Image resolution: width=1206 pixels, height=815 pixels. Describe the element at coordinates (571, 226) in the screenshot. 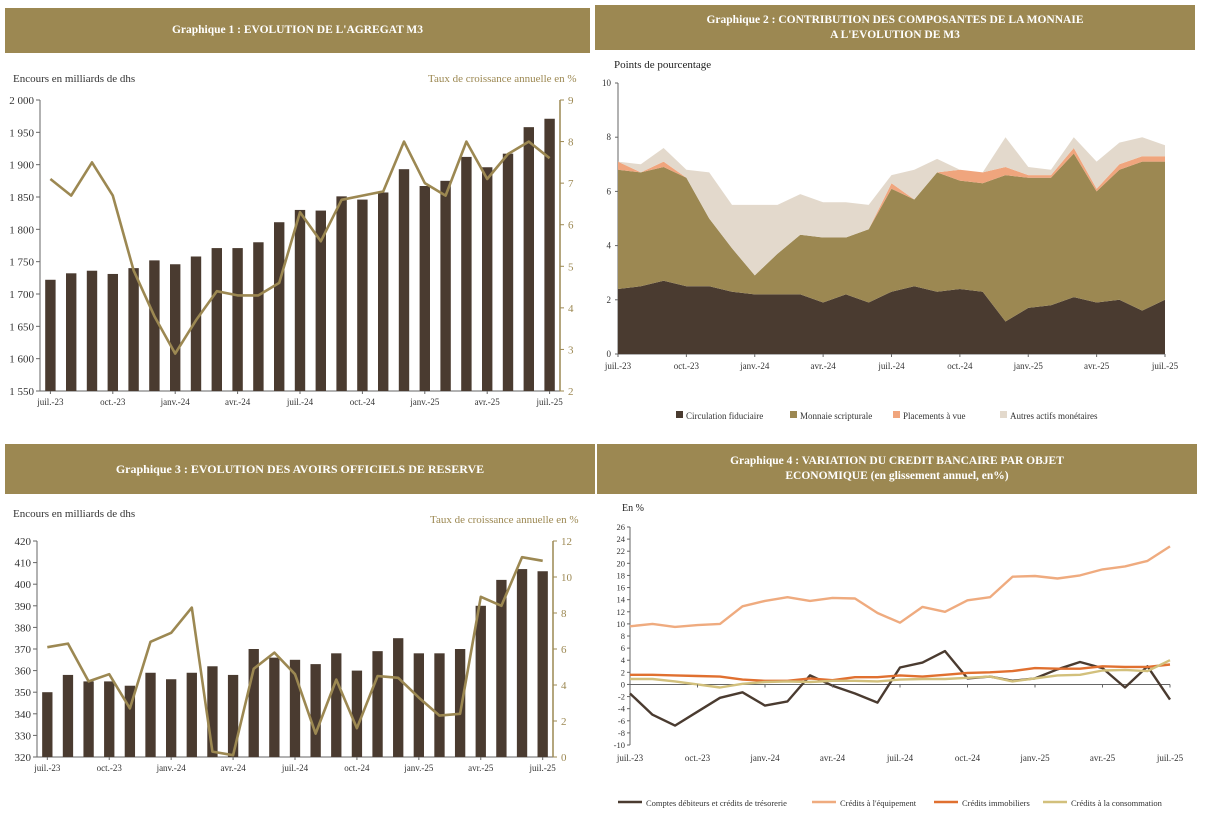

I see `chart-1-y2-tick-label: 6` at that location.